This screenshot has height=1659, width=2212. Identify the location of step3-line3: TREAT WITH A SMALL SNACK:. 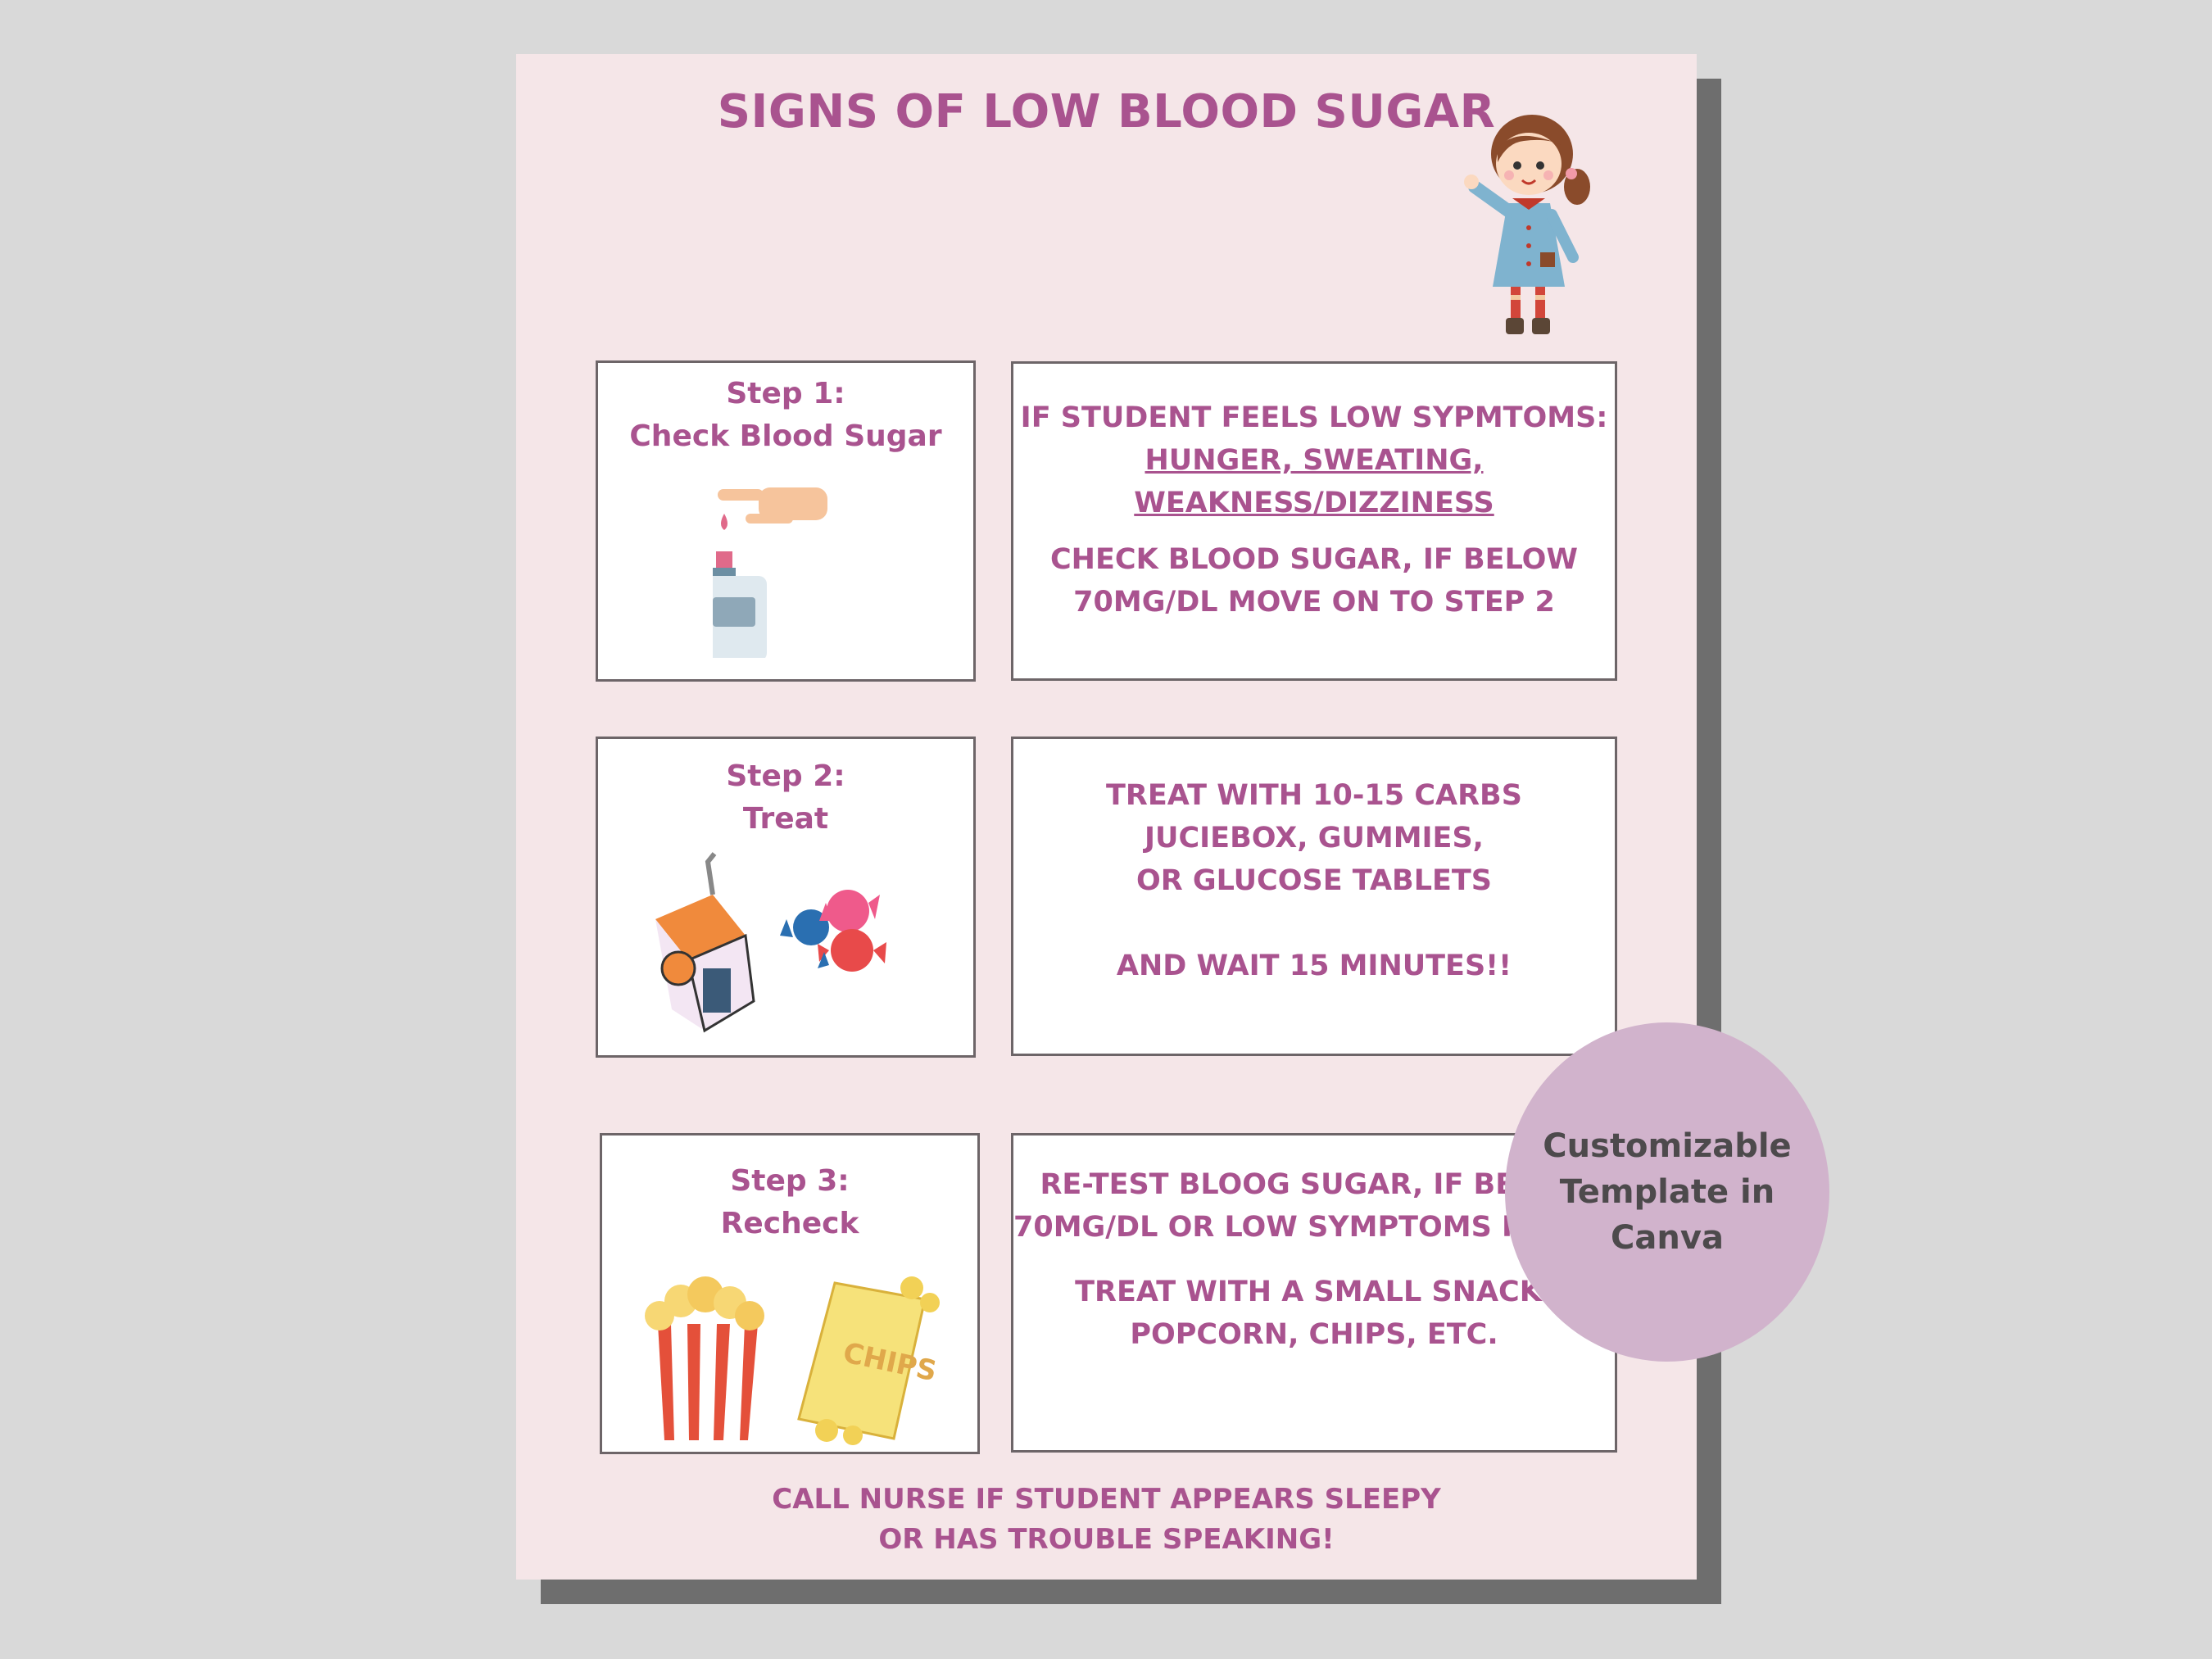
(1314, 1292).